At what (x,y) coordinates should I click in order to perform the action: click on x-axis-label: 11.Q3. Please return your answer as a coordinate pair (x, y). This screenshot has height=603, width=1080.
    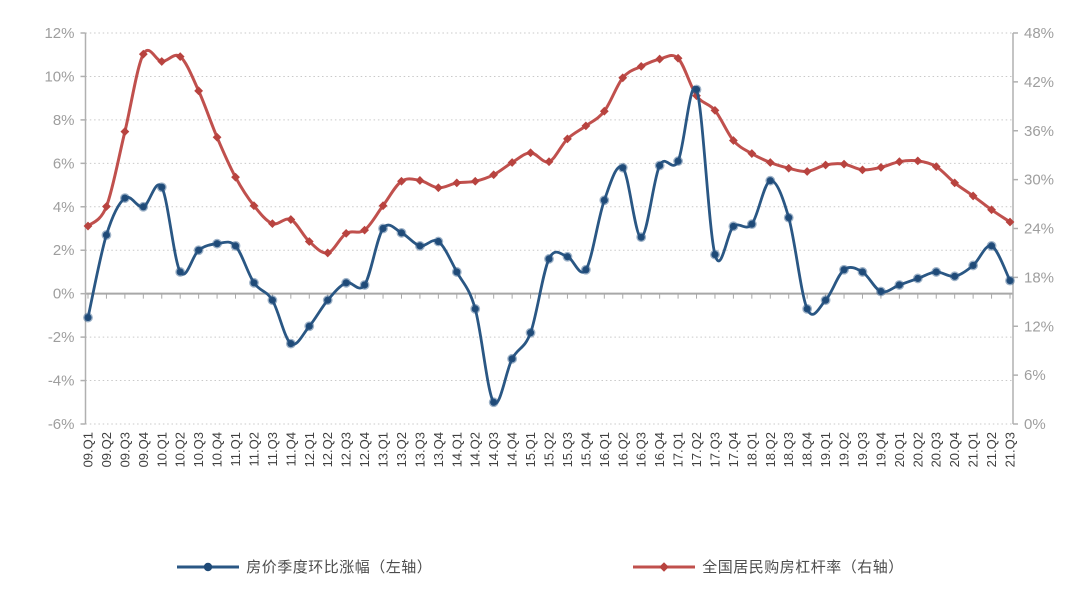
    Looking at the image, I should click on (272, 449).